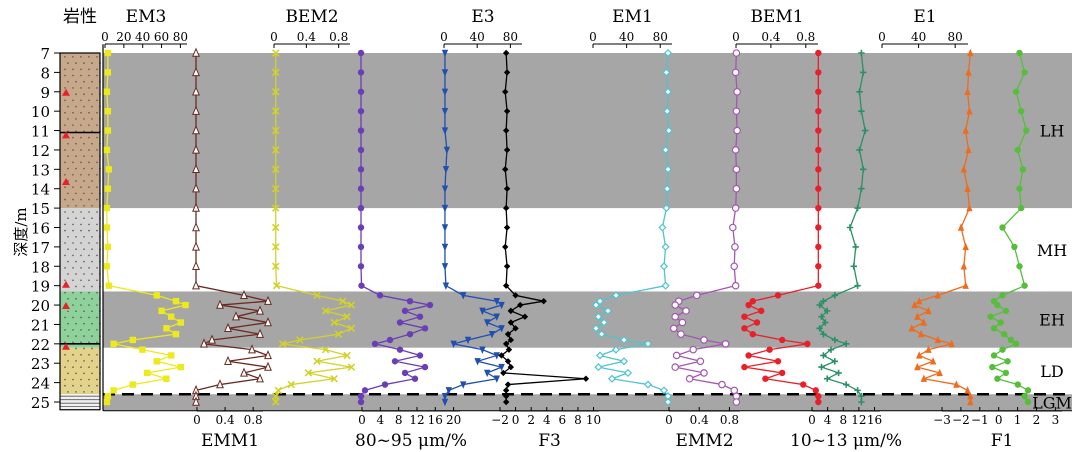 The image size is (1074, 452). What do you see at coordinates (477, 37) in the screenshot?
I see `axis-tick-label: 40` at bounding box center [477, 37].